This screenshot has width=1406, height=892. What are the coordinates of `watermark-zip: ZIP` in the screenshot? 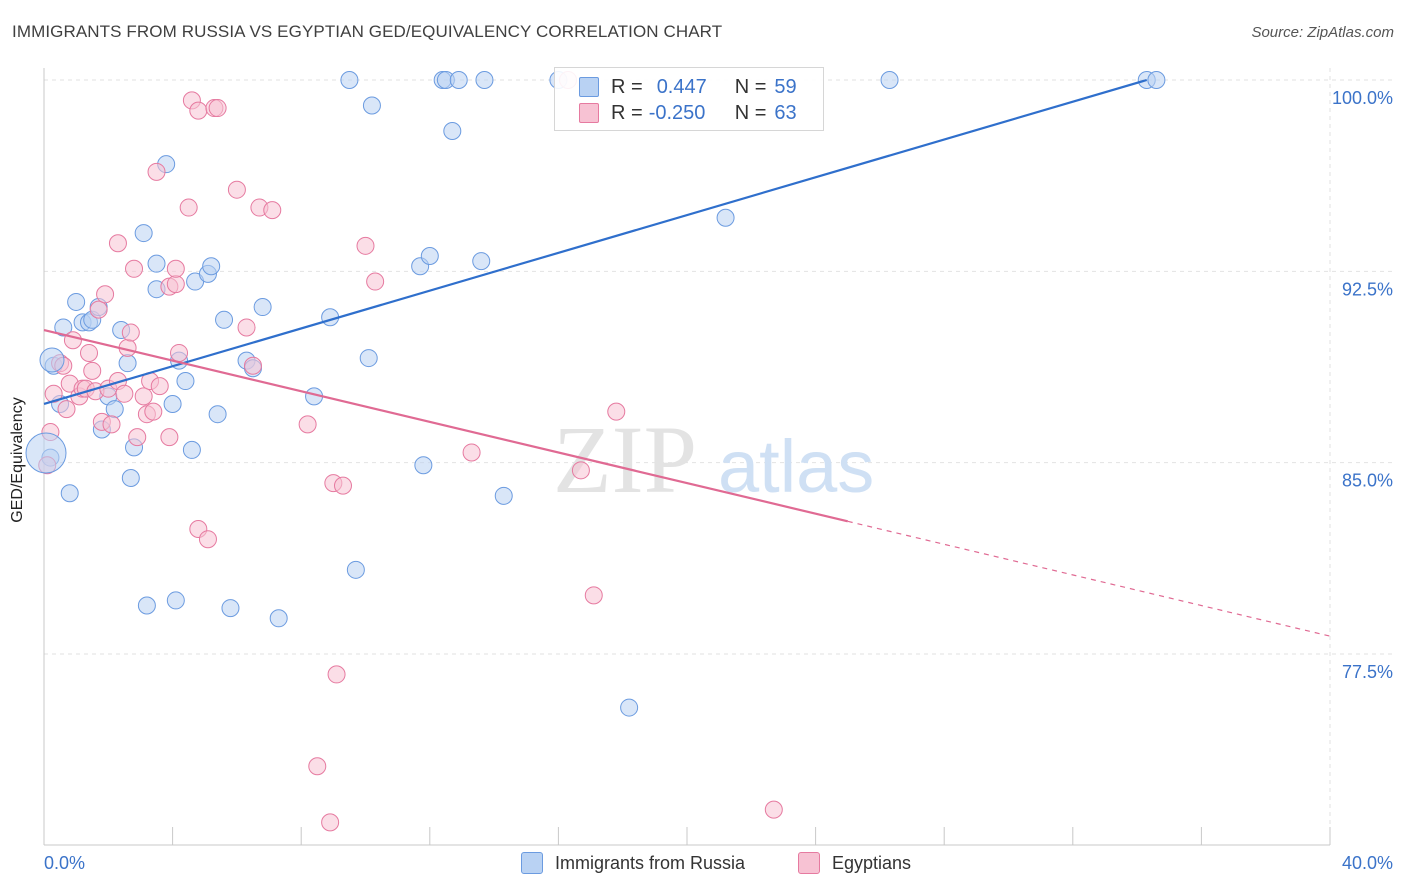 It's located at (625, 459).